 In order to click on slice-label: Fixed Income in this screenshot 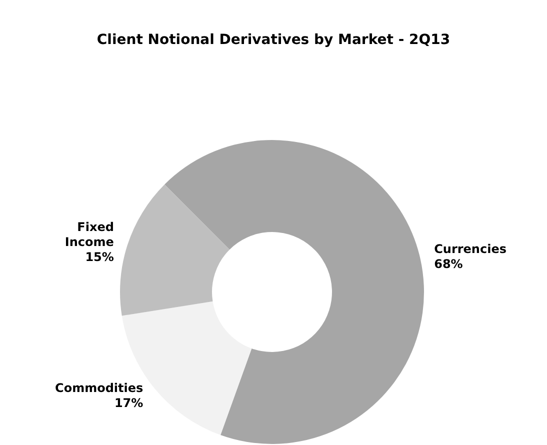, I will do `click(89, 234)`.